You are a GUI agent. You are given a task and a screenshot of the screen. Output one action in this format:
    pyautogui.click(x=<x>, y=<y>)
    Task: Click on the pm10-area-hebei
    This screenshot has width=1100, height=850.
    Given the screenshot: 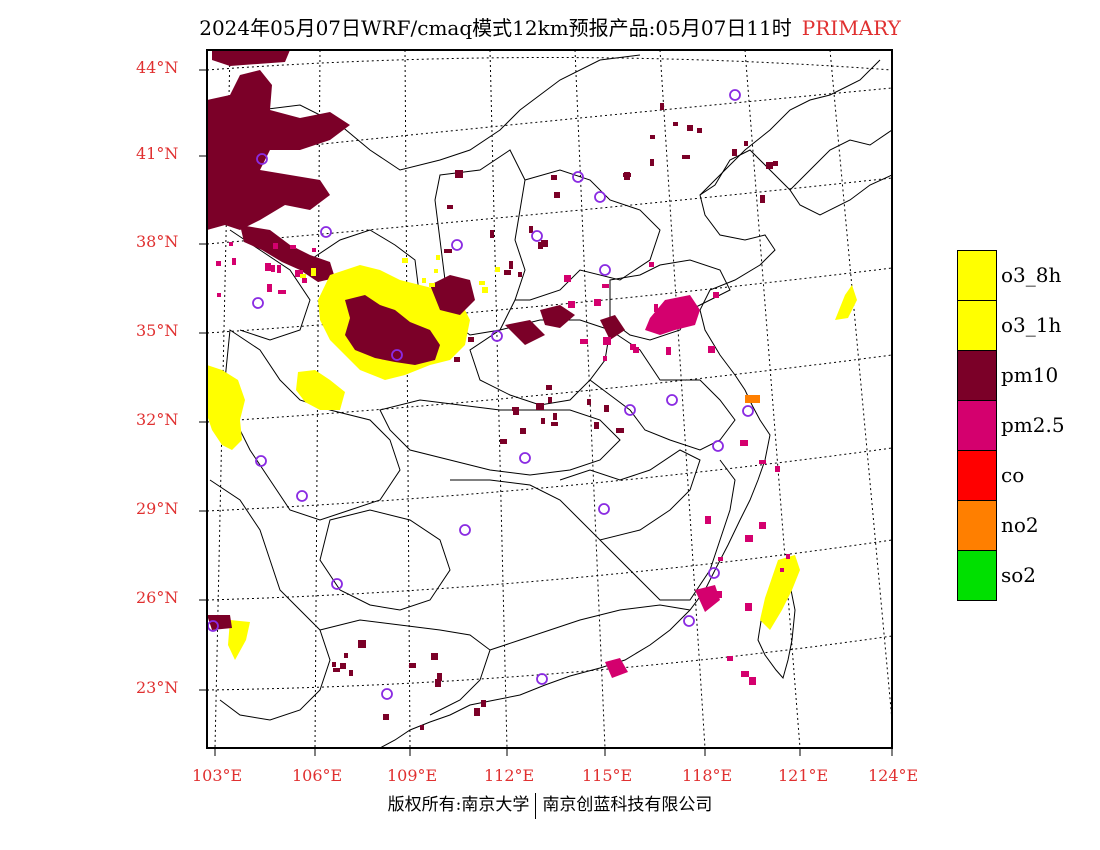 What is the action you would take?
    pyautogui.click(x=557, y=316)
    